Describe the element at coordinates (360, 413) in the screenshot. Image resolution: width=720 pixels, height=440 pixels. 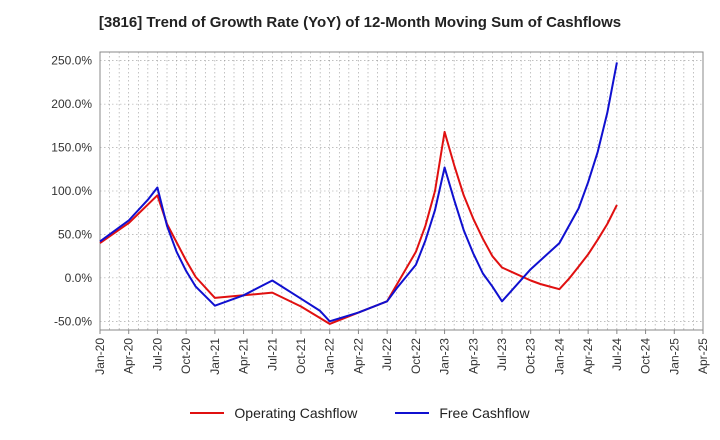
I see `legend: Operating Cashflow Free Cashflow` at that location.